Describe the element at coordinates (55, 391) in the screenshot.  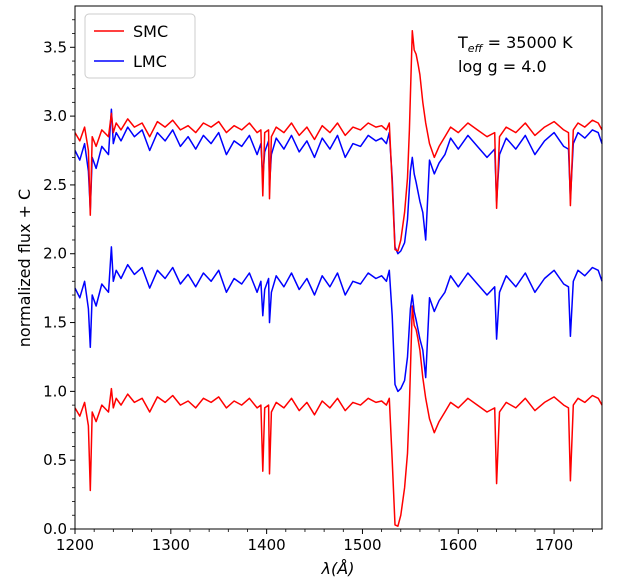
I see `y-tick-label: 1.0` at that location.